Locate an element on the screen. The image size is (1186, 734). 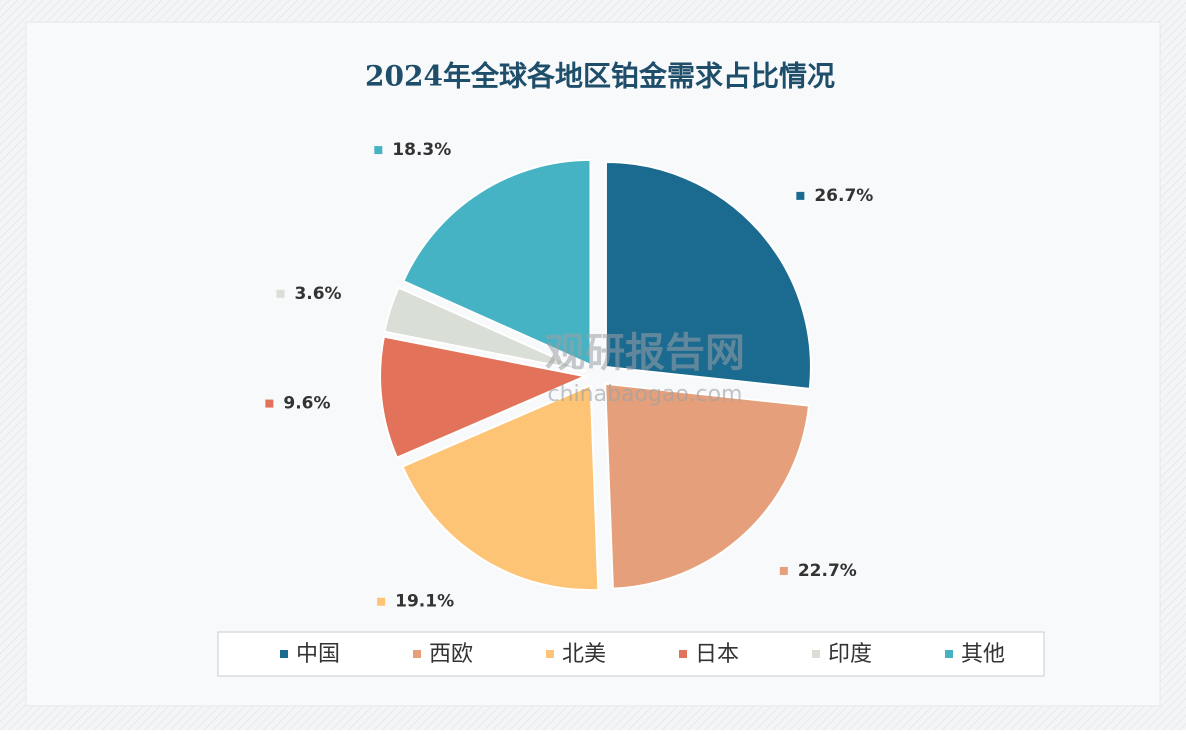
data-label: 26.7% is located at coordinates (843, 196).